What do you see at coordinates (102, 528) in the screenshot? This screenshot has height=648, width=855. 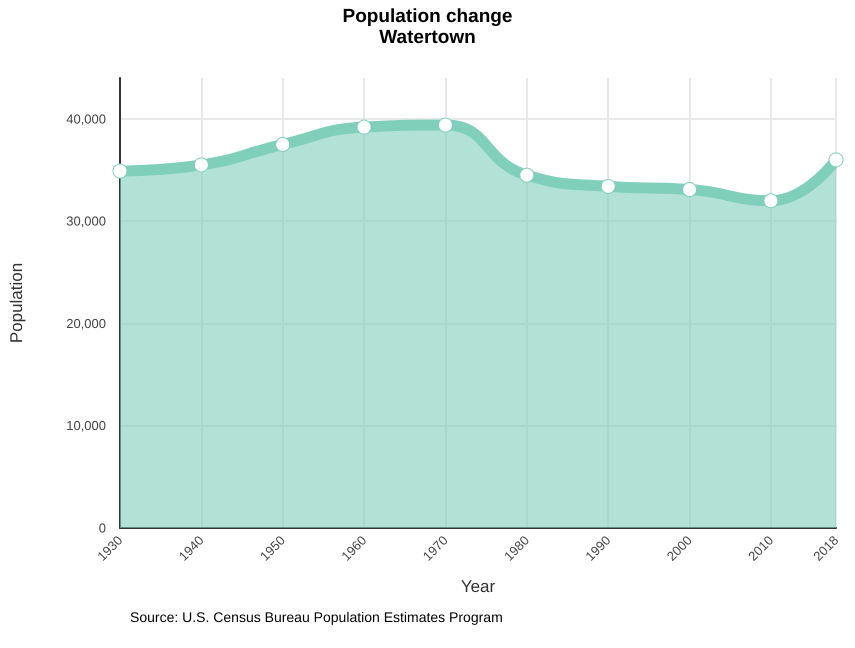 I see `y-tick-label: 0` at bounding box center [102, 528].